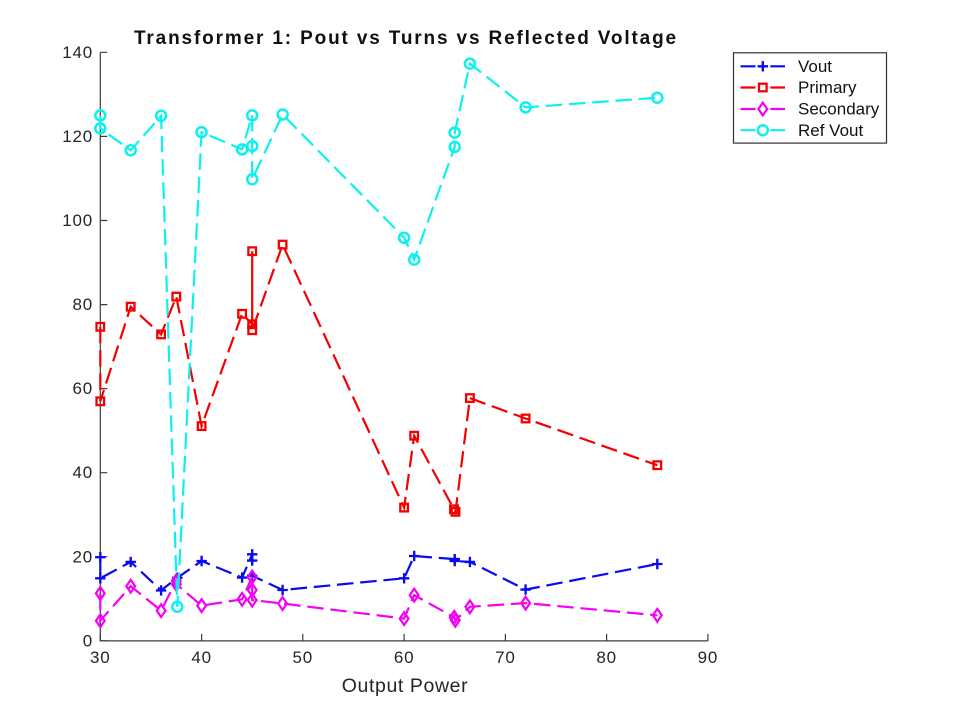  I want to click on svg-text: Secondary, so click(839, 109).